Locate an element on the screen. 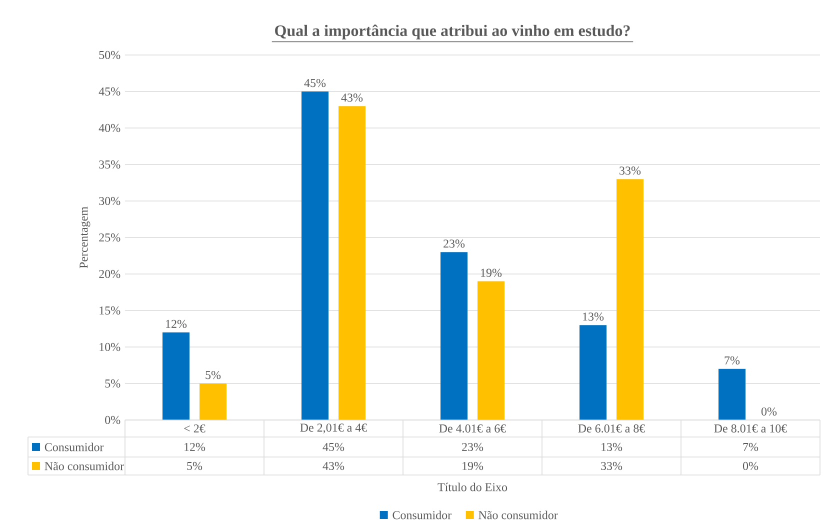  text: 45% is located at coordinates (315, 83).